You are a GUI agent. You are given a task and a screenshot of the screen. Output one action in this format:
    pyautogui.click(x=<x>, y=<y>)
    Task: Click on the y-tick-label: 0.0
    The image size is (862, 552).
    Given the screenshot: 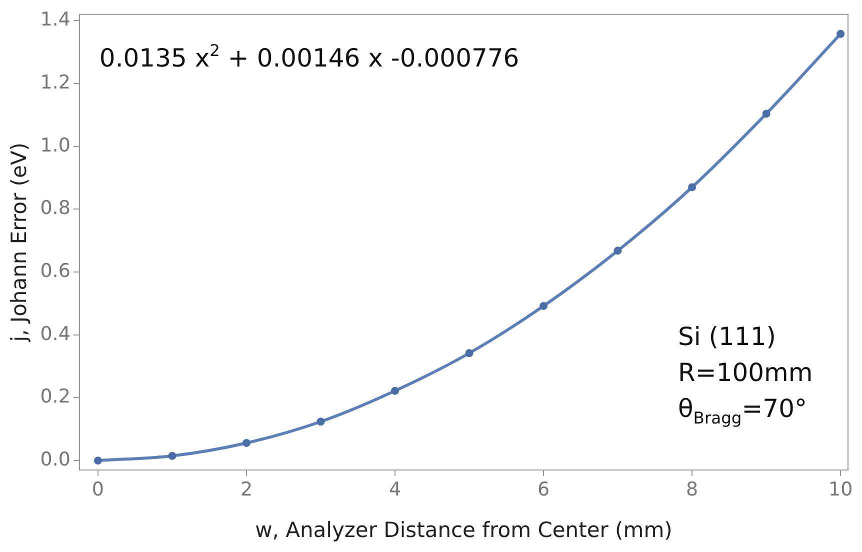 What is the action you would take?
    pyautogui.click(x=55, y=459)
    